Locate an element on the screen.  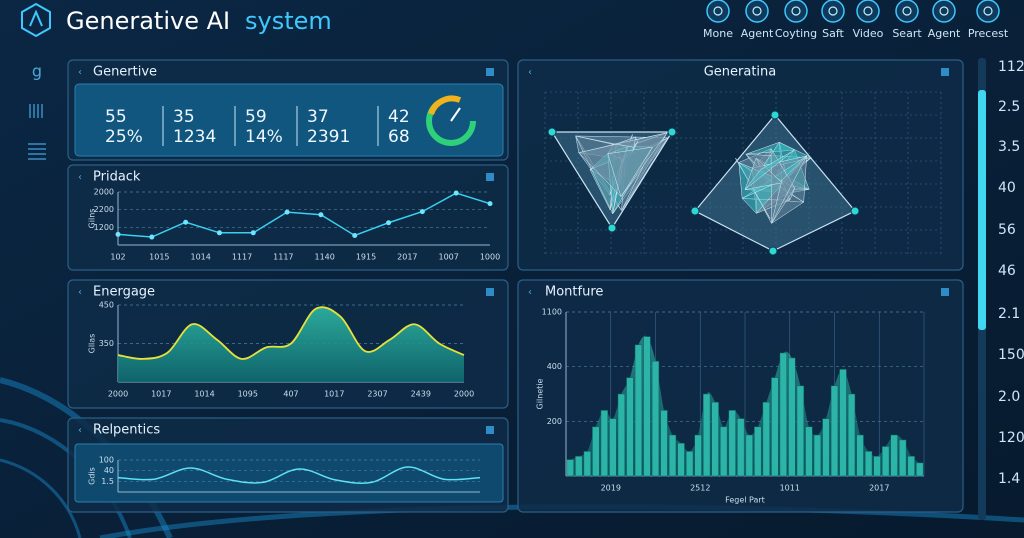
panel-title: Pridack is located at coordinates (117, 177).